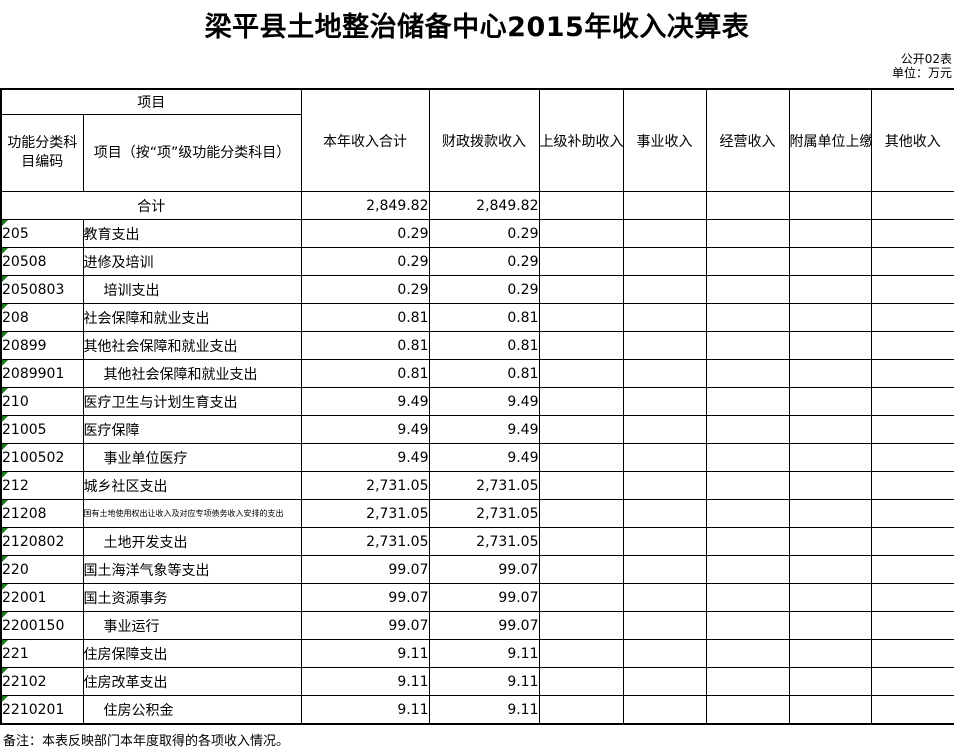  Describe the element at coordinates (477, 569) in the screenshot. I see `table-row: 220 国土海洋气象等支出 99.07 99.07` at that location.